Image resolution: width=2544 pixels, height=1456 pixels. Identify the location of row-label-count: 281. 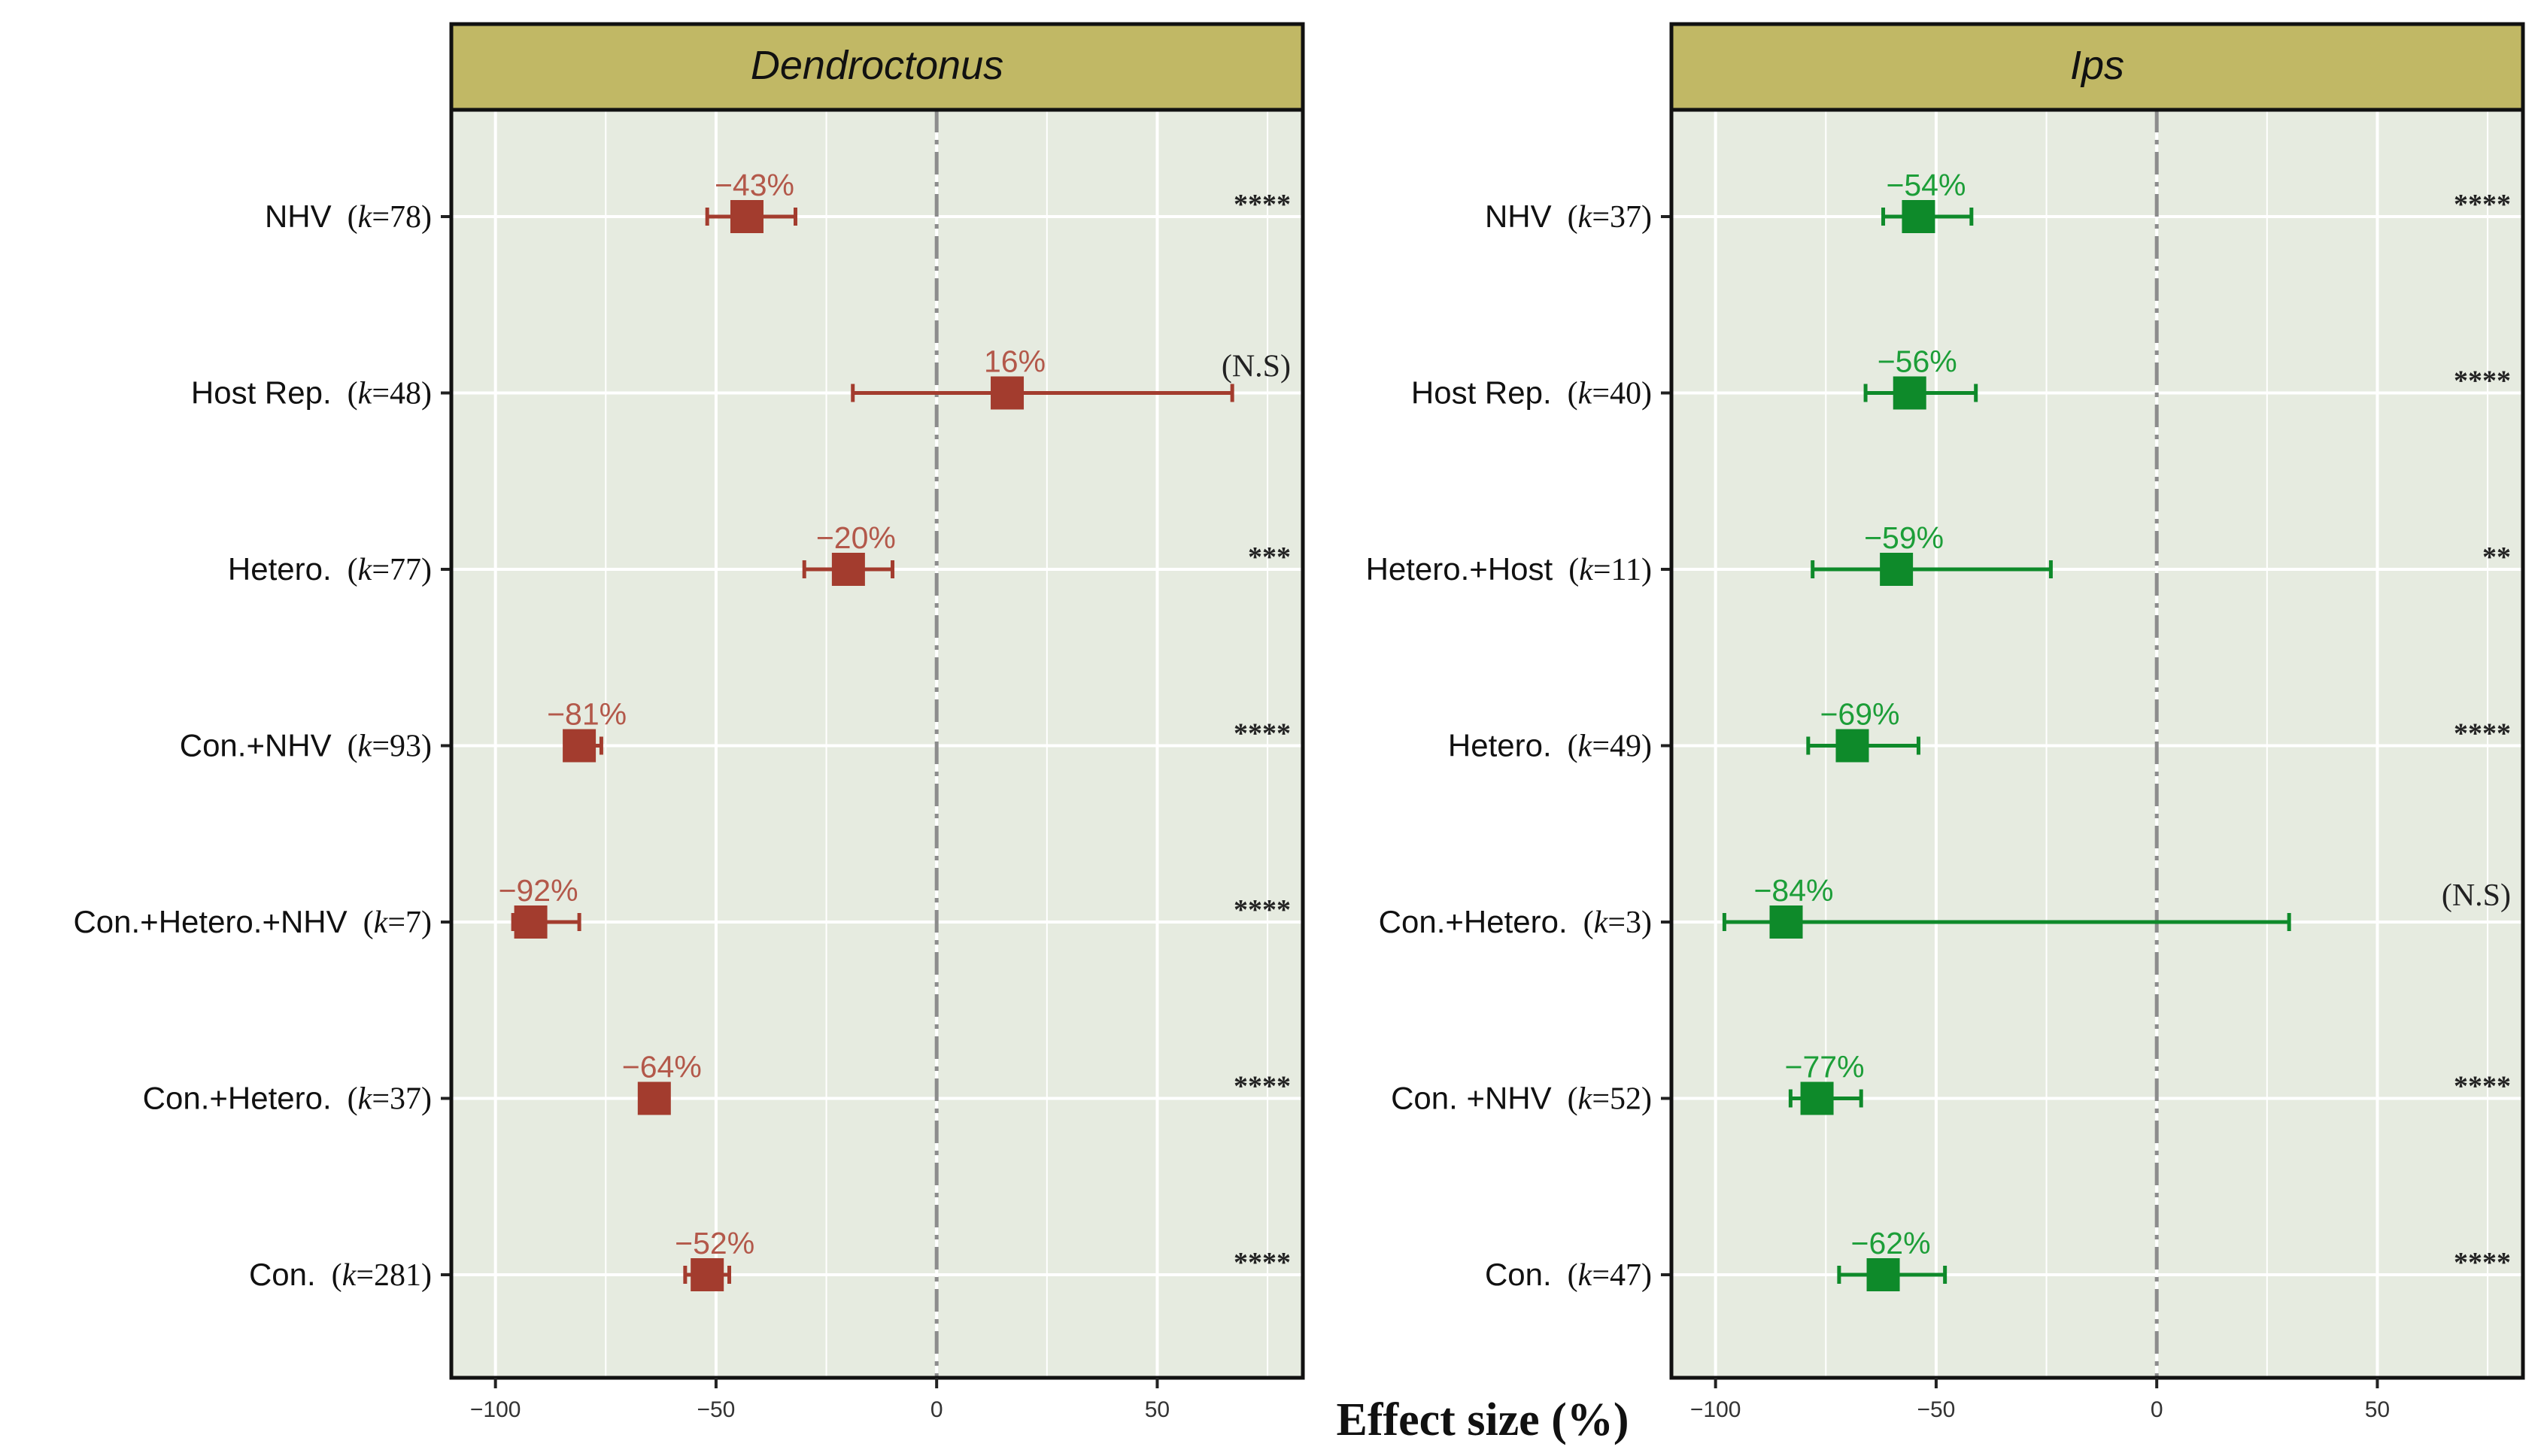
(397, 1275).